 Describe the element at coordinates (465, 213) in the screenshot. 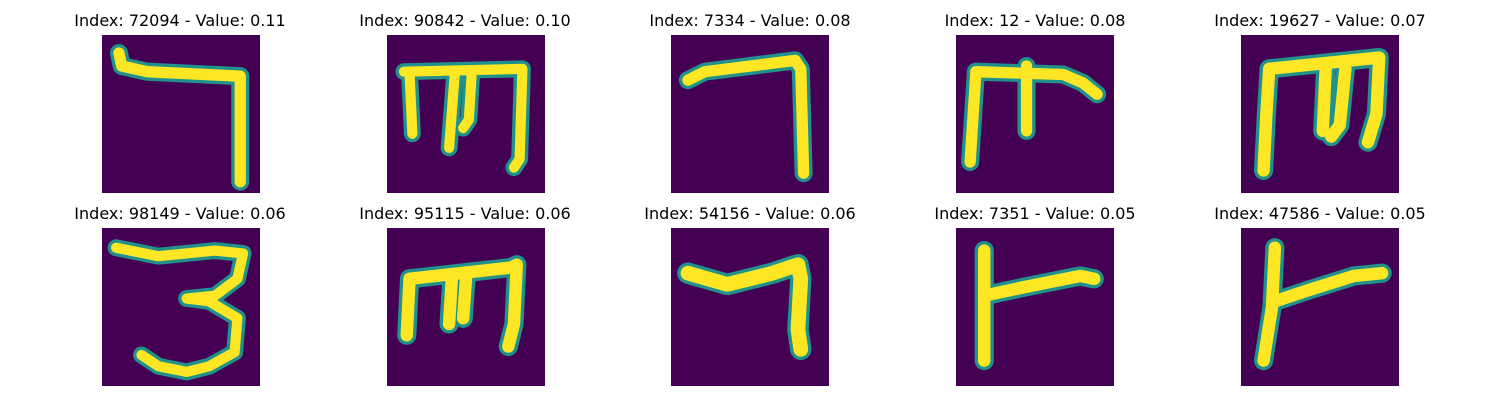

I see `panel-title-7: Index: 95115 - Value: 0.06` at that location.